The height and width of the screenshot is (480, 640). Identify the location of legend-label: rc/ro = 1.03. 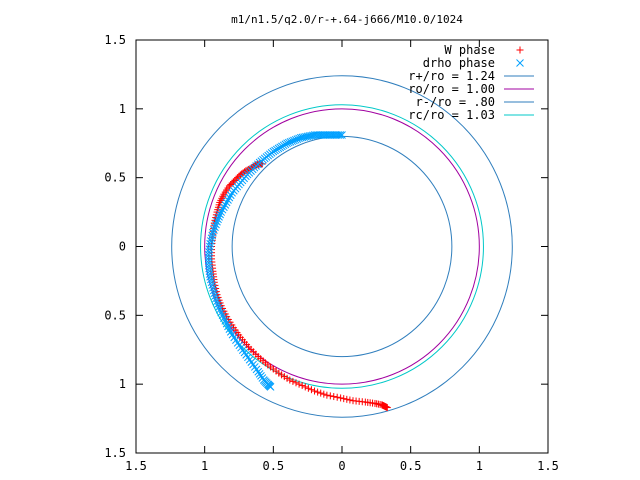
(451, 115).